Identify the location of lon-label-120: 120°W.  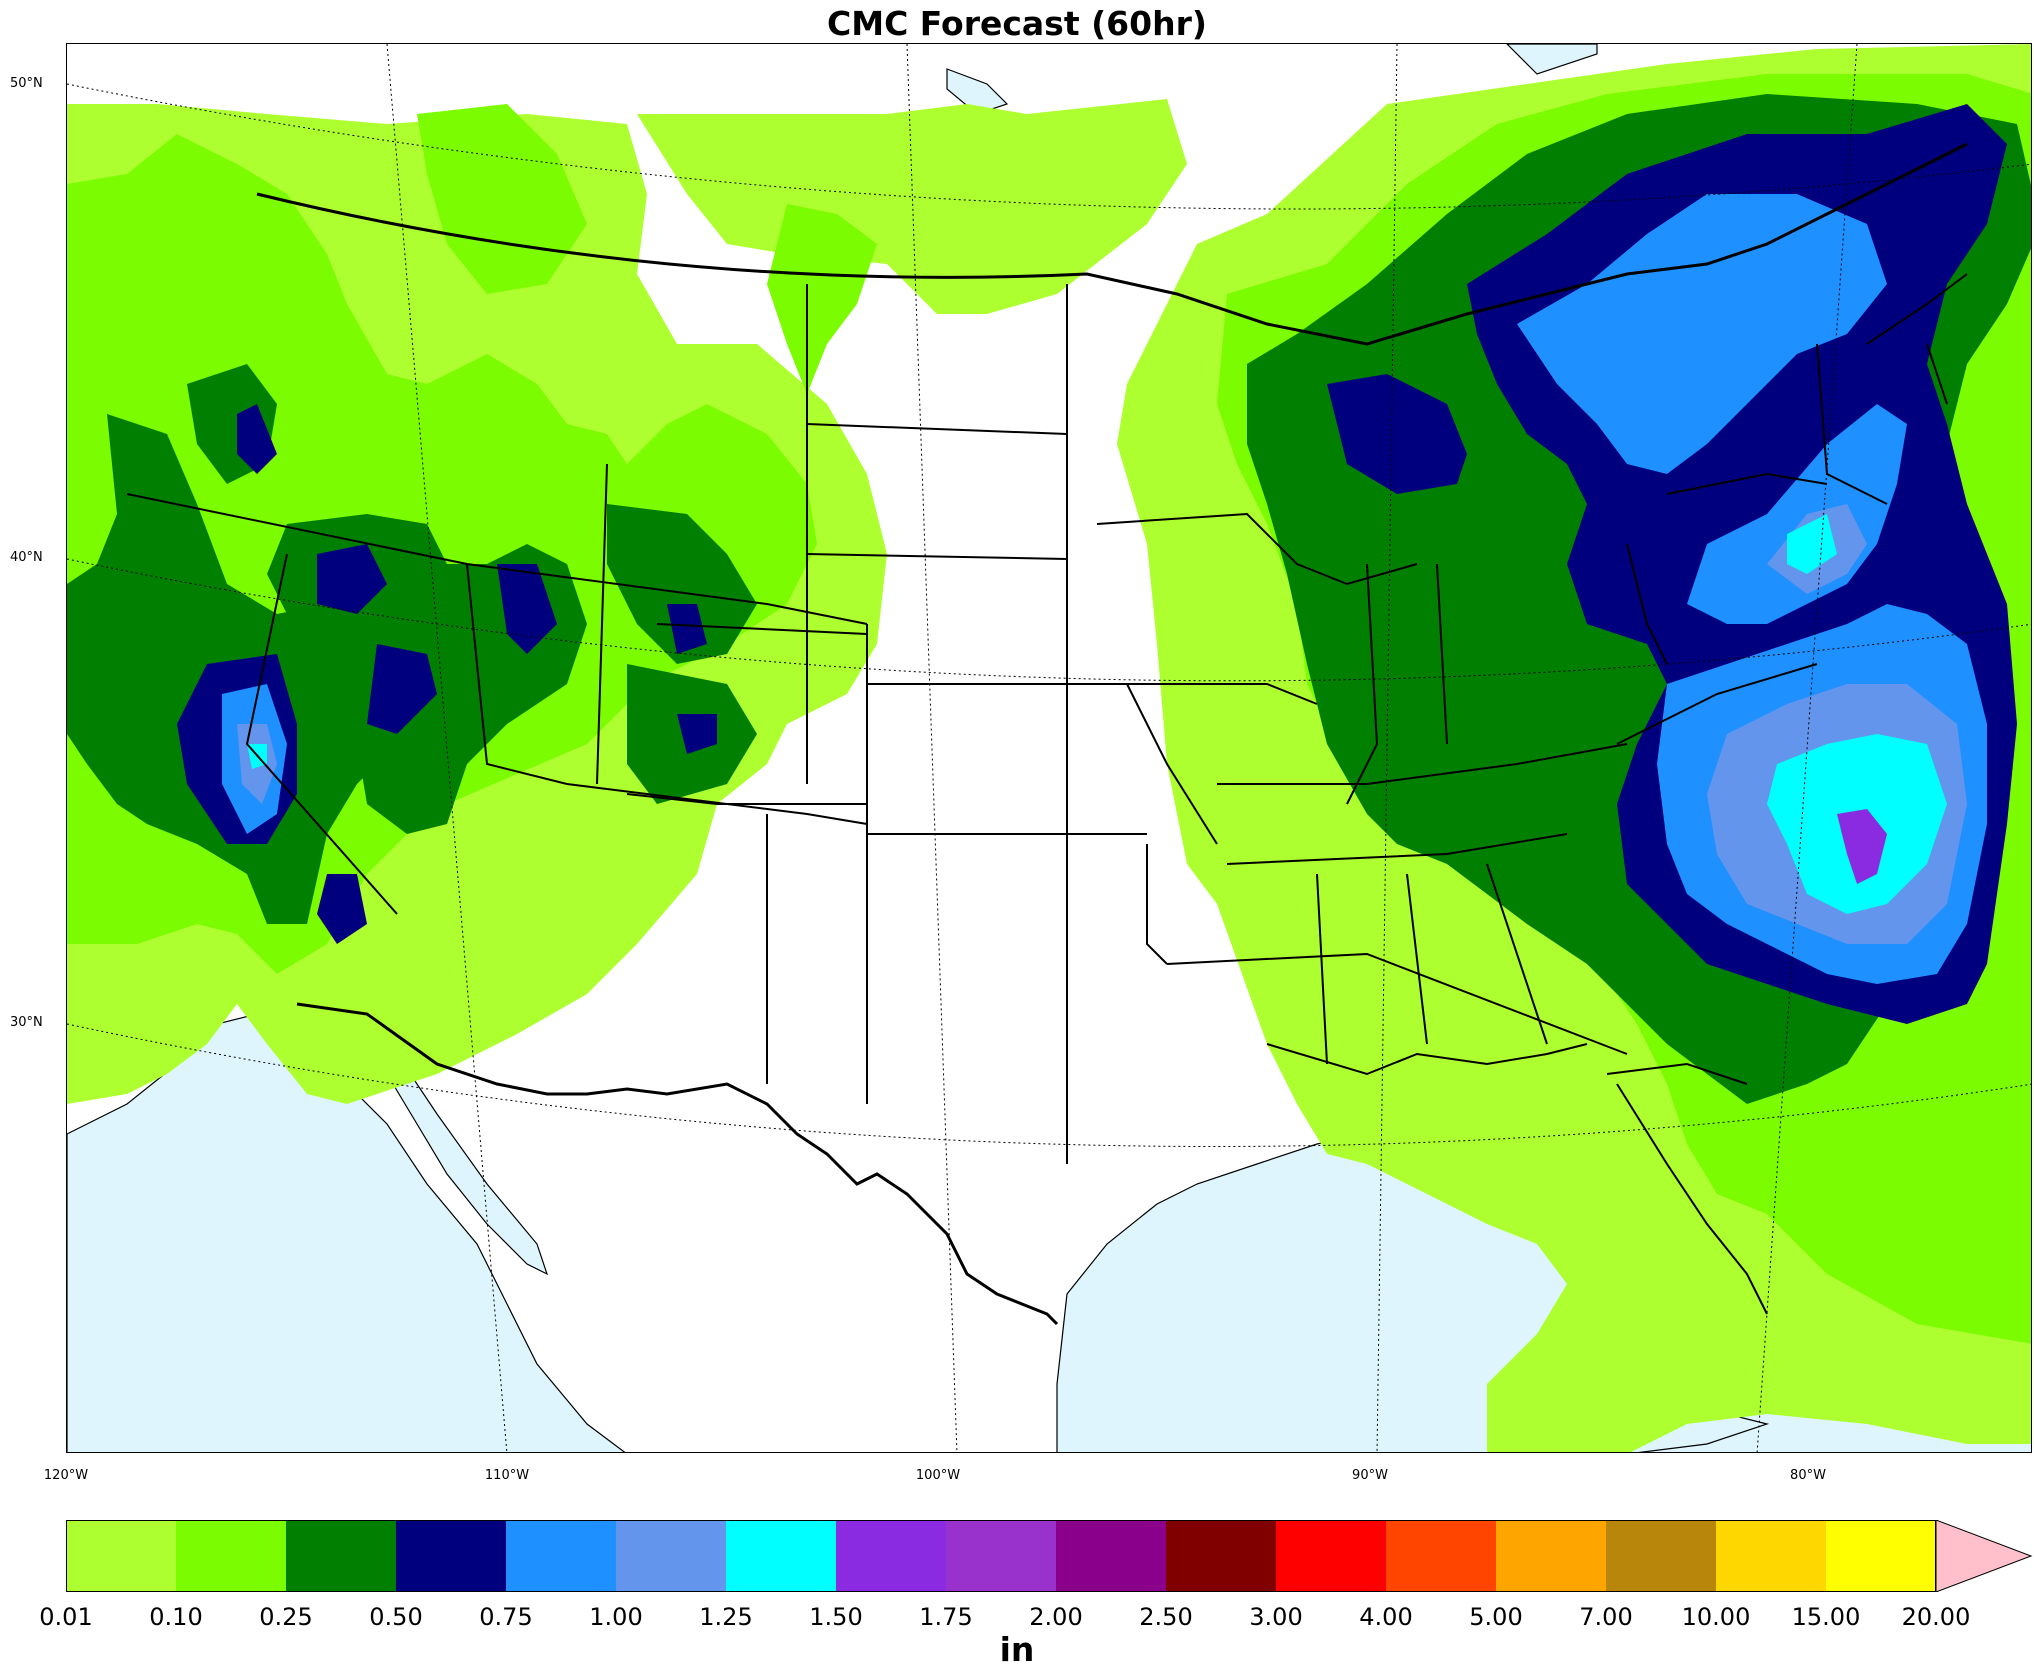
(66, 1475).